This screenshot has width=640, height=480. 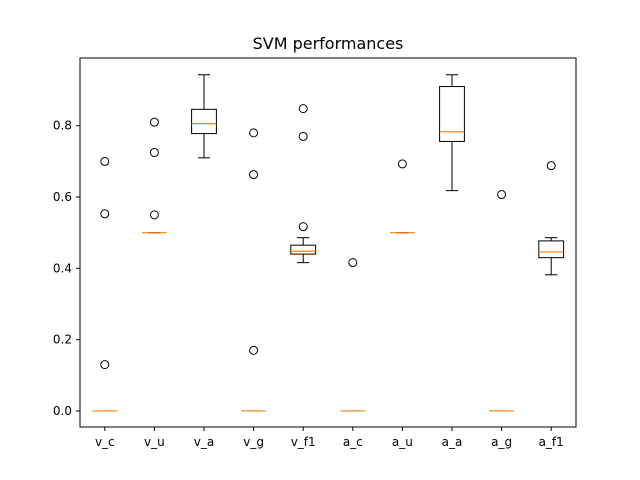 What do you see at coordinates (105, 284) in the screenshot?
I see `box-v_c` at bounding box center [105, 284].